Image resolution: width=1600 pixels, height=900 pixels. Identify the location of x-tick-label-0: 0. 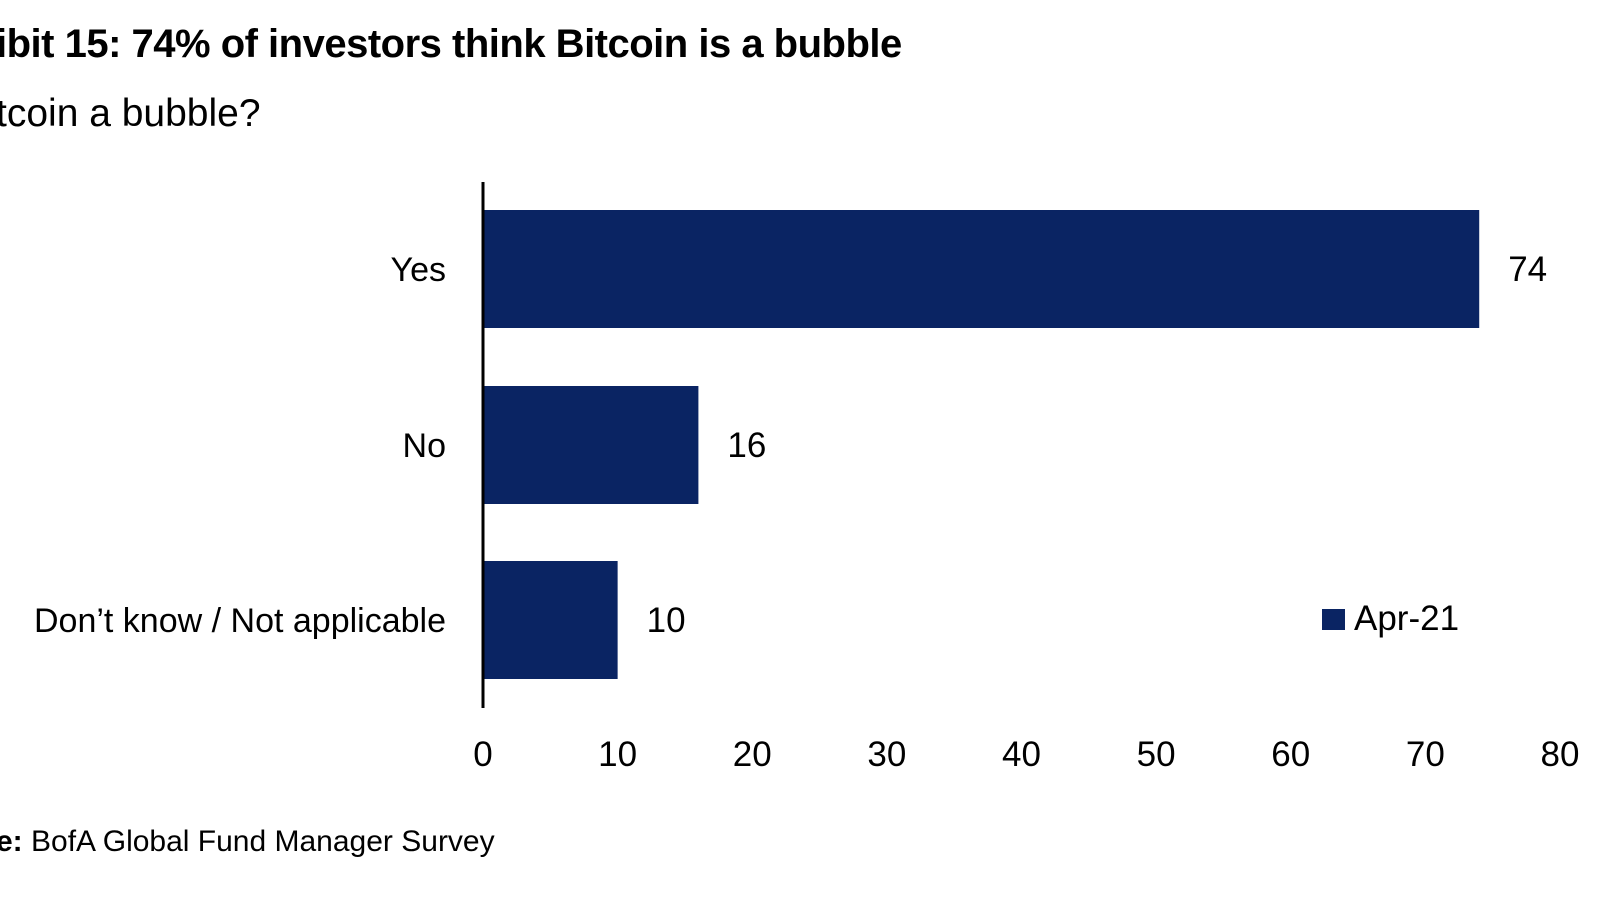
(482, 754).